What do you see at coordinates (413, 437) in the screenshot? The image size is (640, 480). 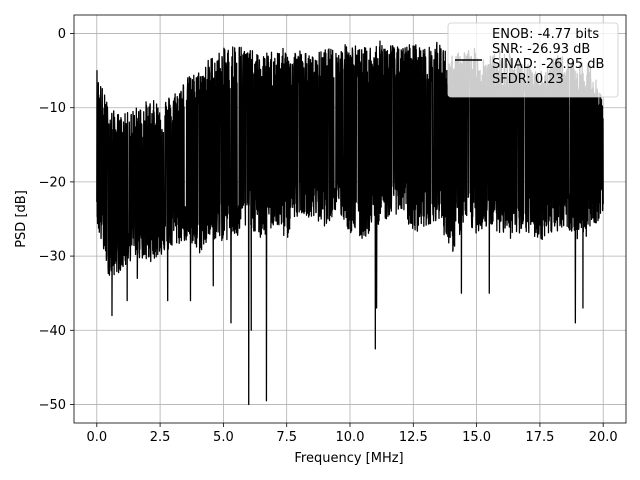 I see `x-tick-label: 12.5` at bounding box center [413, 437].